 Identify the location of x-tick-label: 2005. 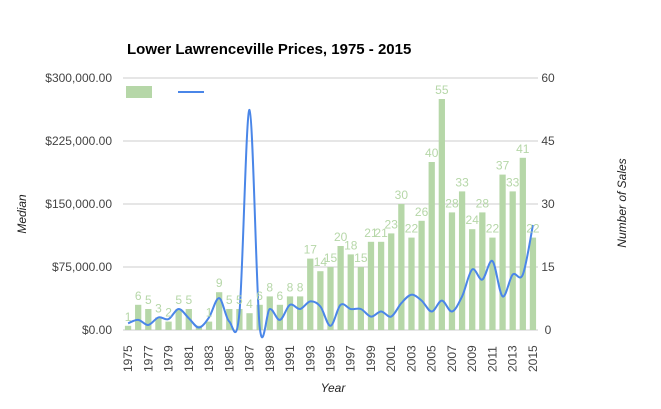
(432, 358).